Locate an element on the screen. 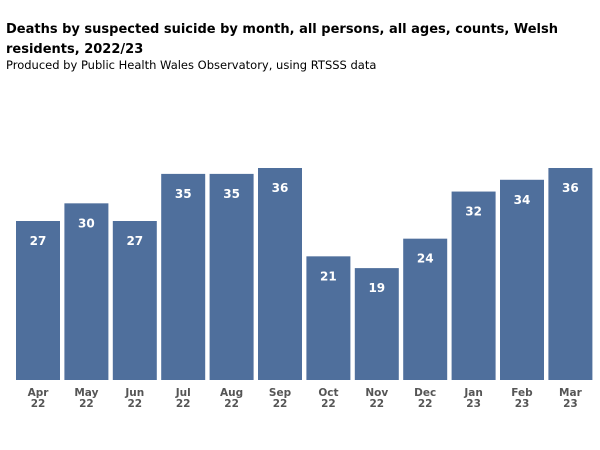 This screenshot has height=450, width=600. x-tick-label-month: Apr is located at coordinates (39, 393).